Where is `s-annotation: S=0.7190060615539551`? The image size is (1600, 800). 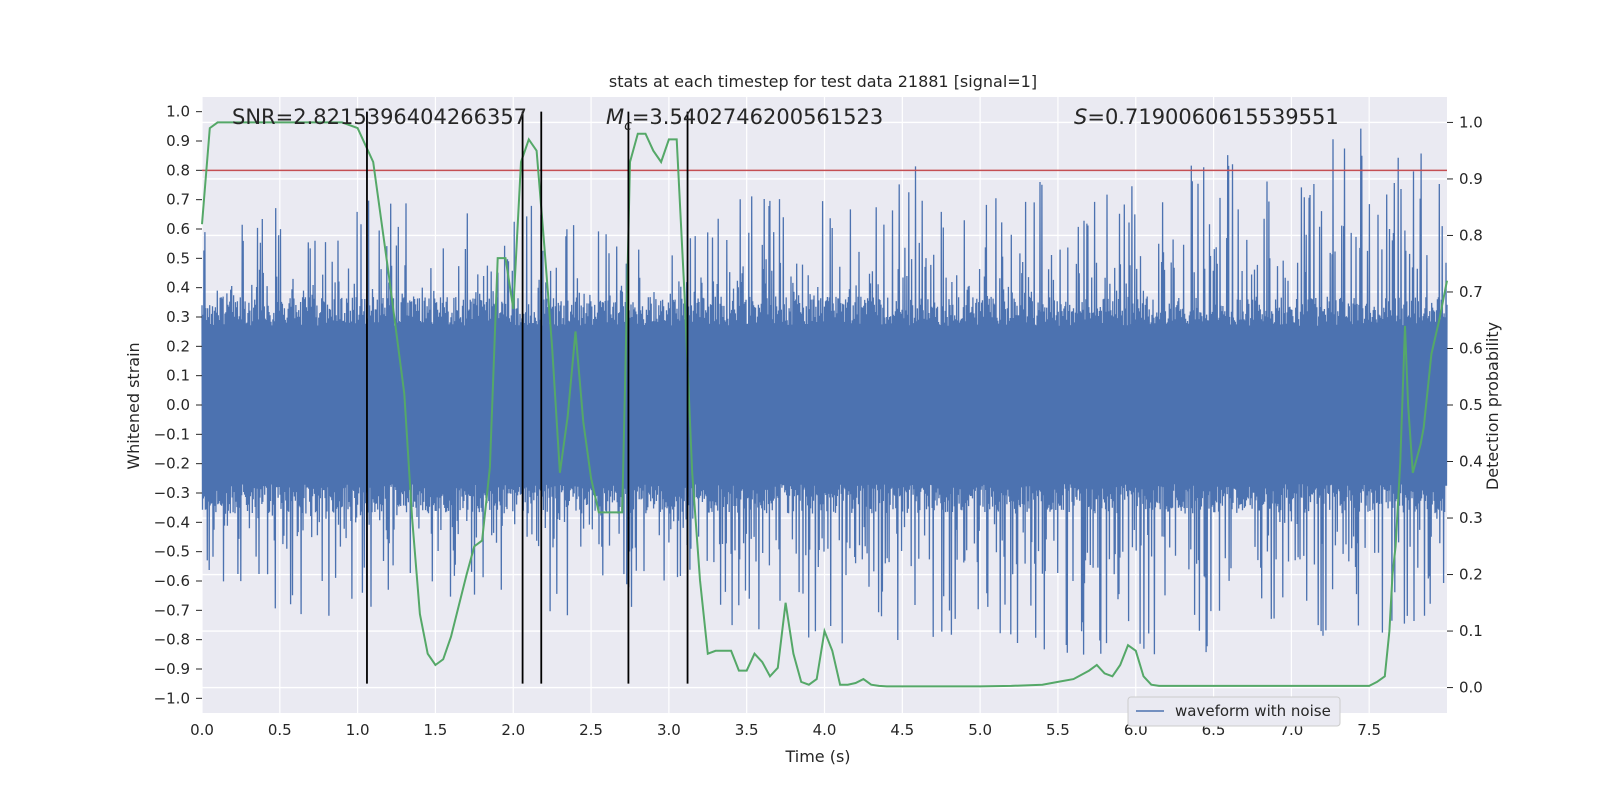 s-annotation: S=0.7190060615539551 is located at coordinates (1206, 117).